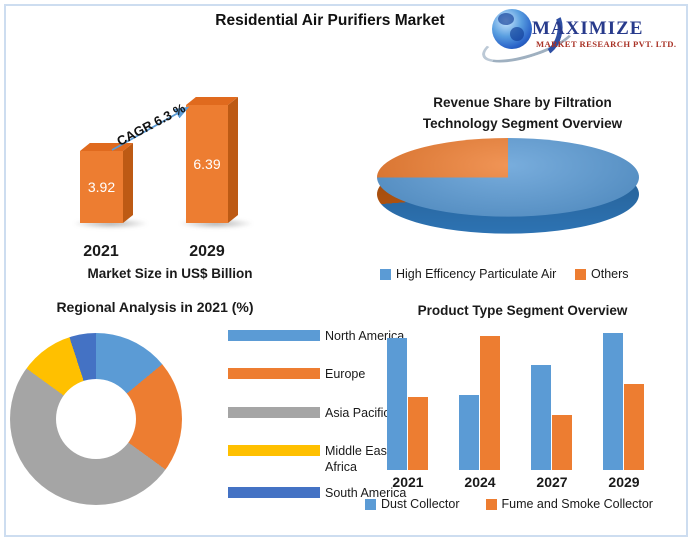 This screenshot has height=541, width=692. Describe the element at coordinates (345, 374) in the screenshot. I see `legend-label: Europe` at that location.